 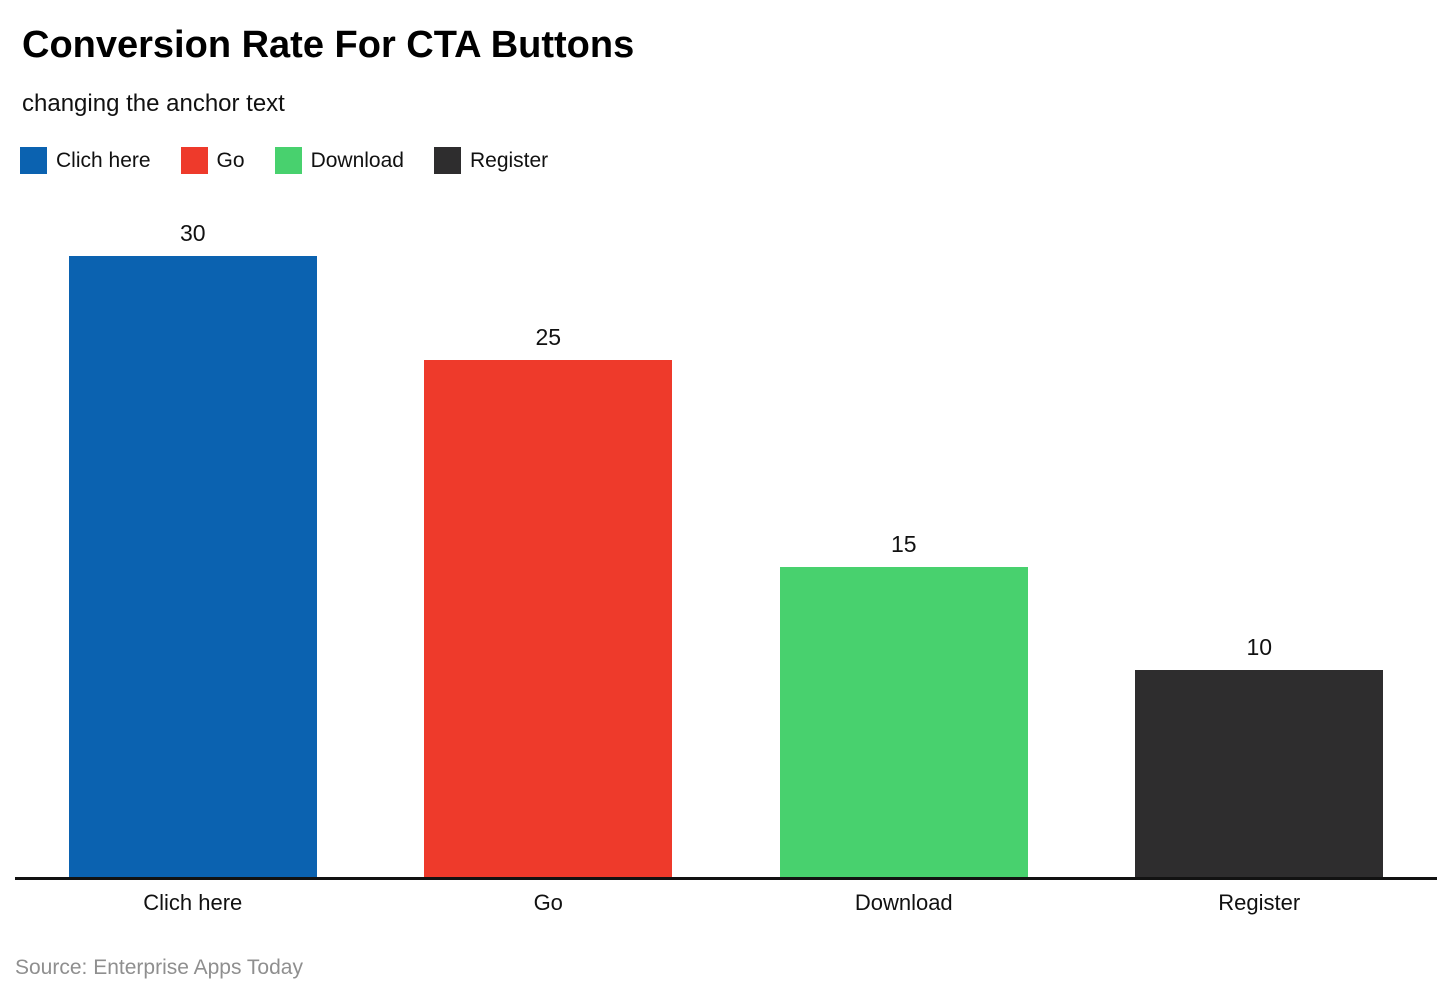 I want to click on legend-item: Go, so click(x=212, y=160).